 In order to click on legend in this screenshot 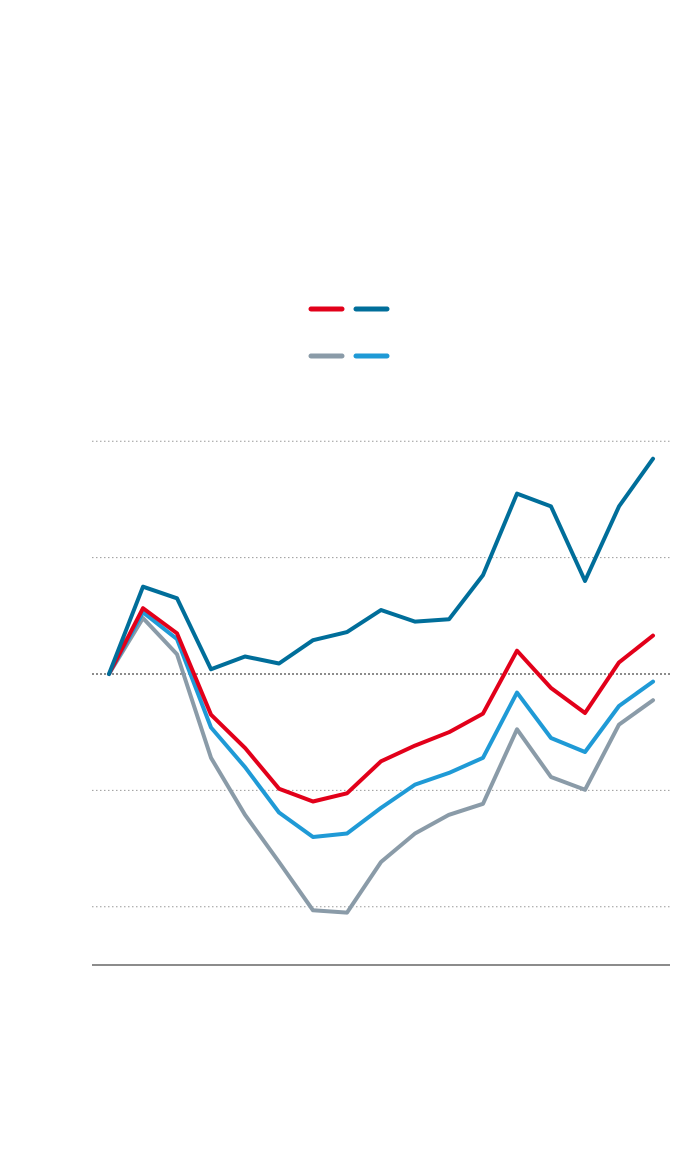, I will do `click(349, 332)`.